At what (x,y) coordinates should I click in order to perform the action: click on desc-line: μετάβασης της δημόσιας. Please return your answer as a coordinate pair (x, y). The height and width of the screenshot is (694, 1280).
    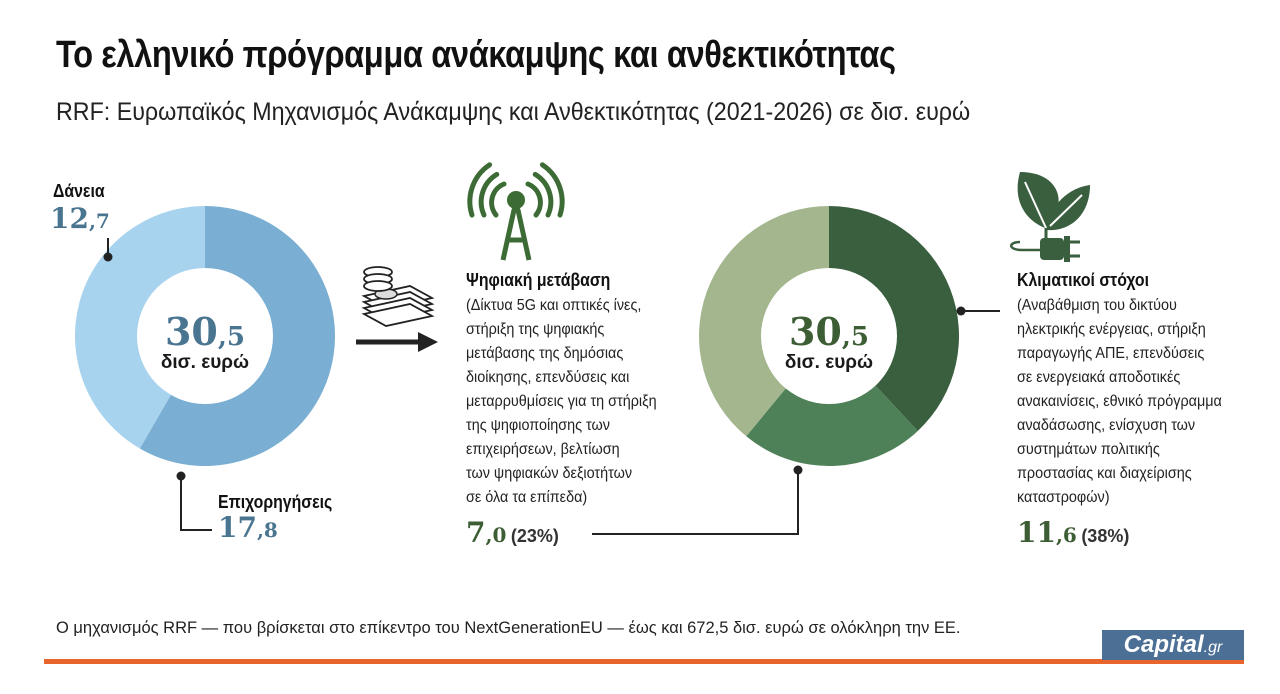
    Looking at the image, I should click on (545, 353).